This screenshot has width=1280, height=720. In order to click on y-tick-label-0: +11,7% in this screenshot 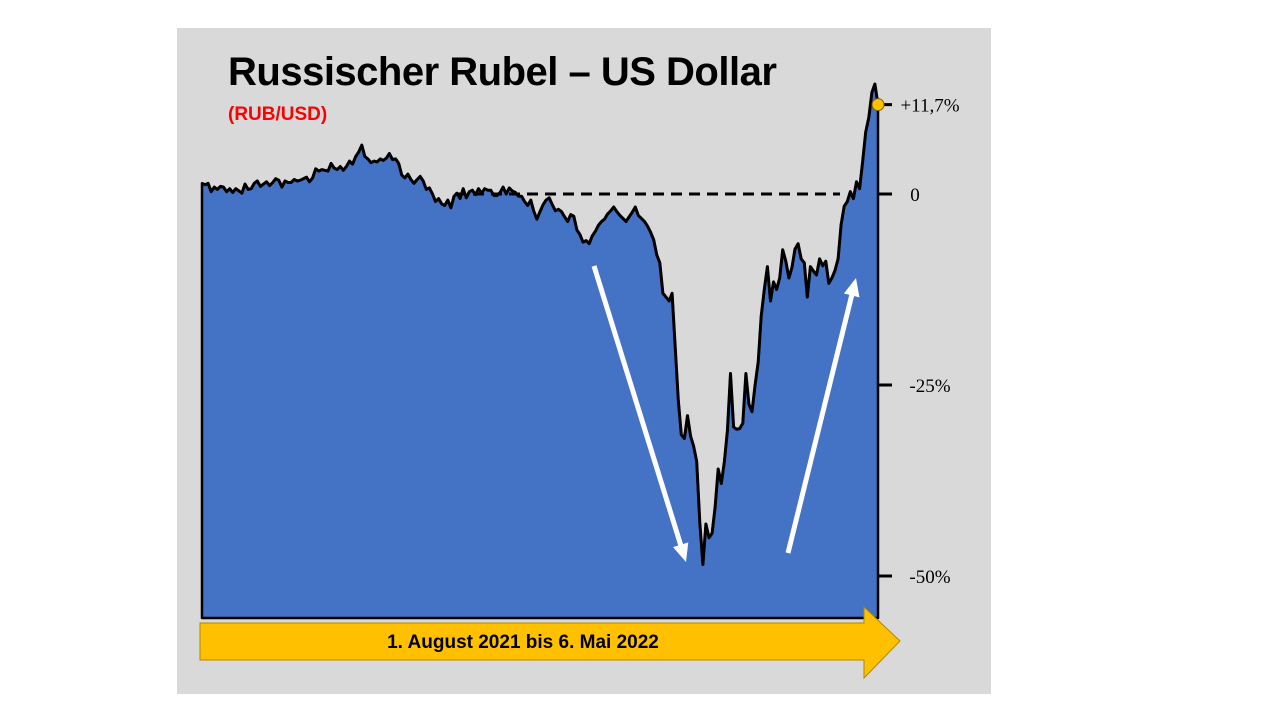, I will do `click(929, 106)`.